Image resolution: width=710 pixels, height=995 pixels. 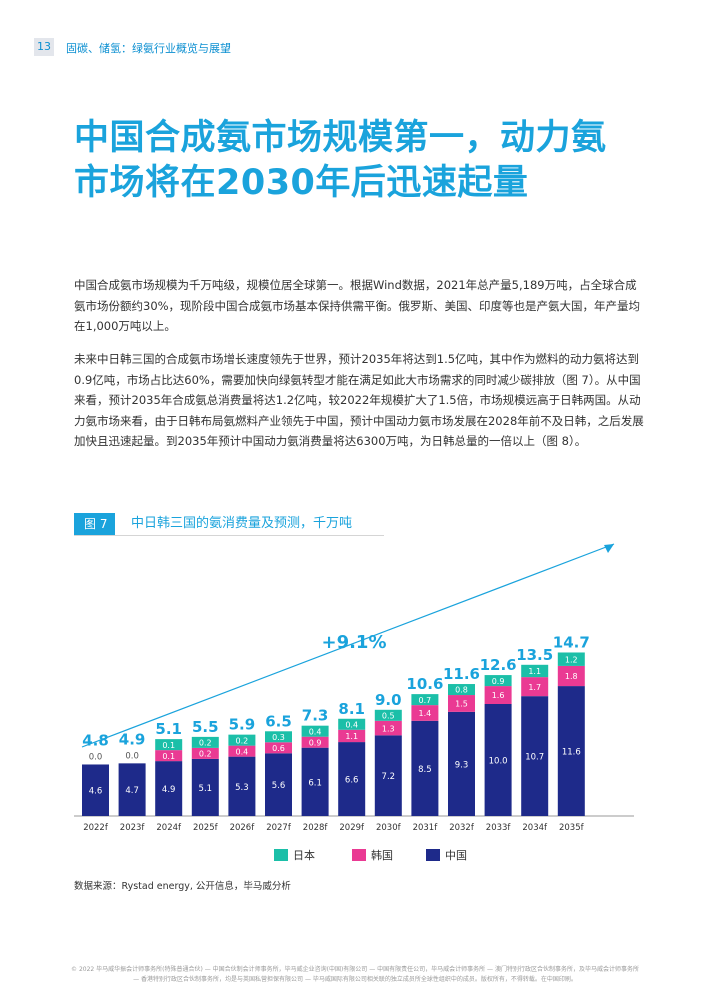 I want to click on data-label-japan: 0.9, so click(x=498, y=681).